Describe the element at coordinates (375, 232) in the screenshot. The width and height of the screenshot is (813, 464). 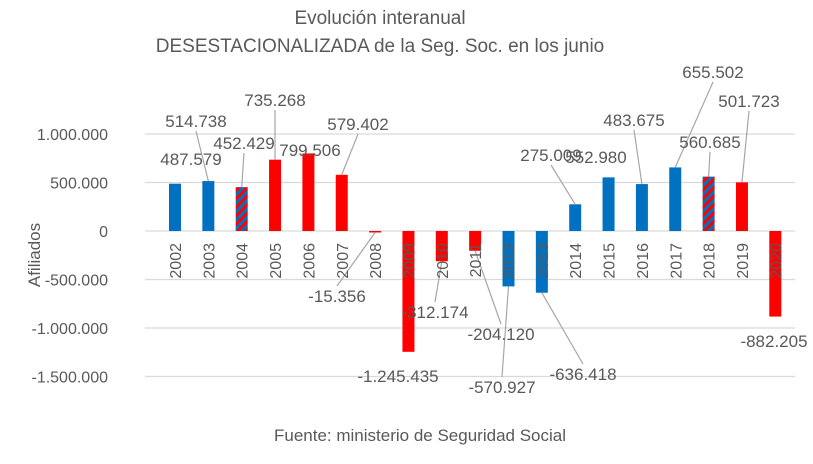
I see `bar-2008` at that location.